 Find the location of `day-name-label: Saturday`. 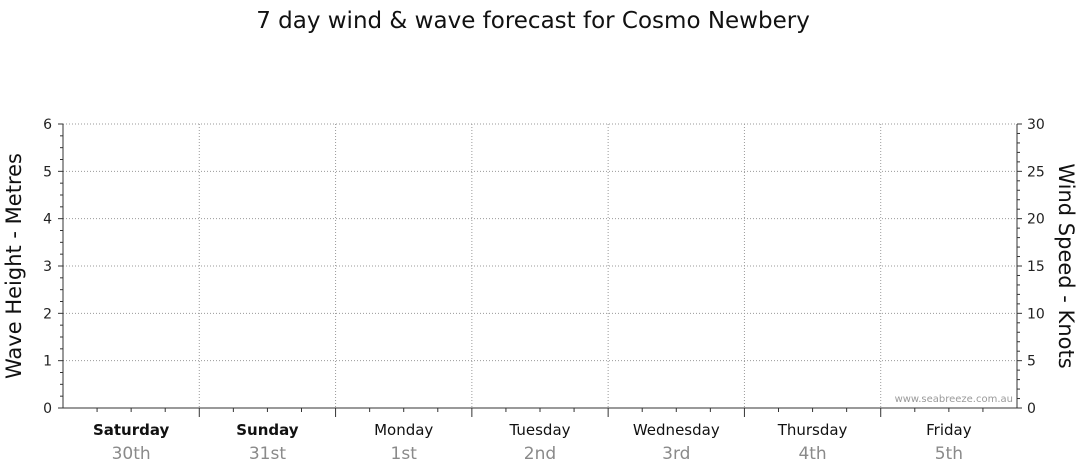

day-name-label: Saturday is located at coordinates (131, 430).